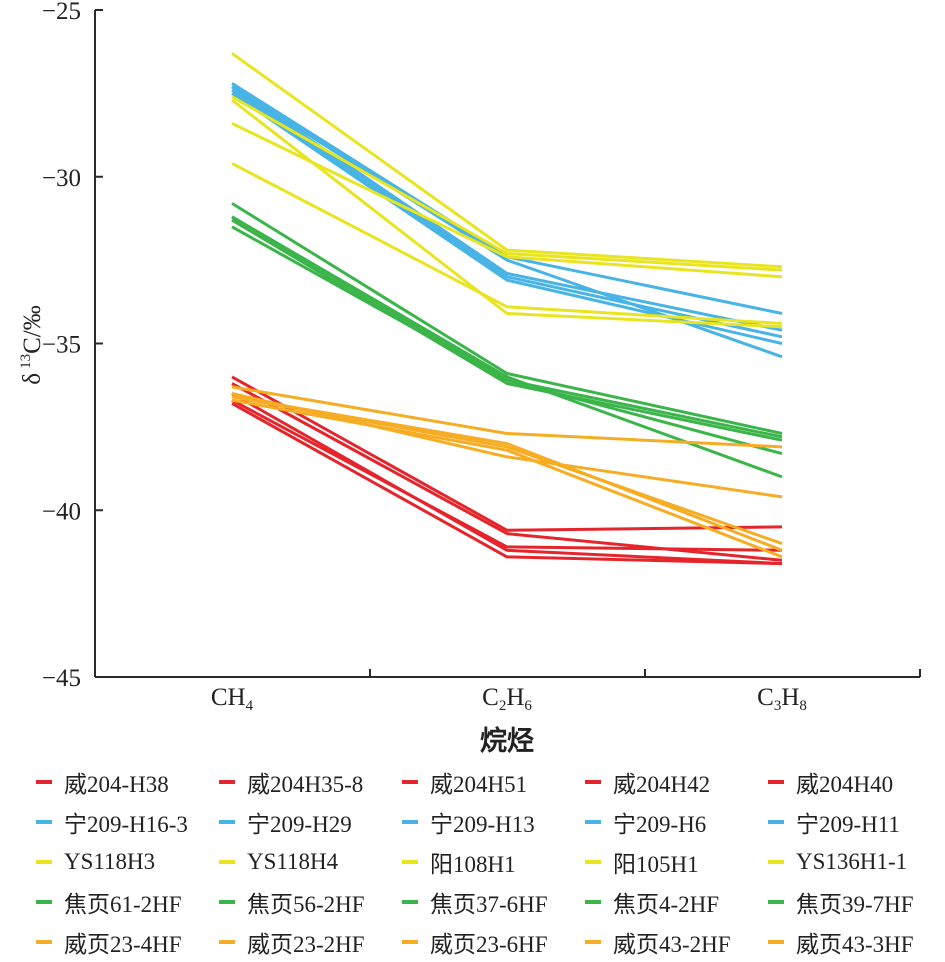 This screenshot has width=945, height=962. I want to click on legend-item: 焦页61-2HF, so click(121, 902).